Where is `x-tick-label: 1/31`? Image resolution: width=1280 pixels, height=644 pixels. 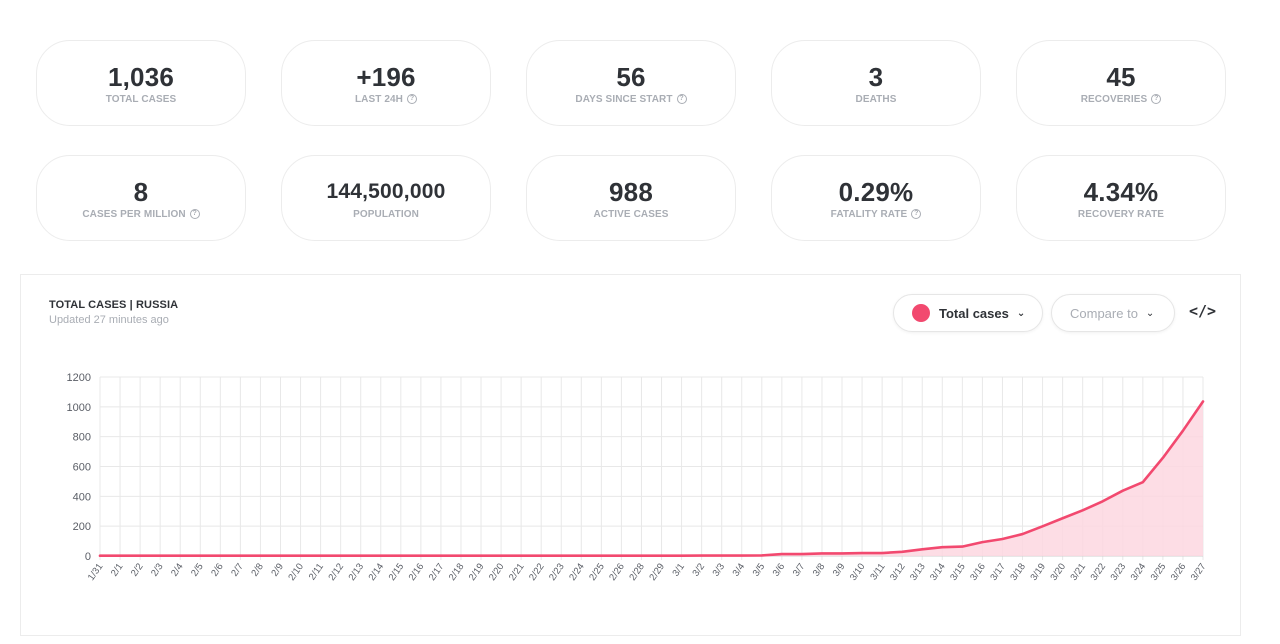
x-tick-label: 1/31 is located at coordinates (96, 571).